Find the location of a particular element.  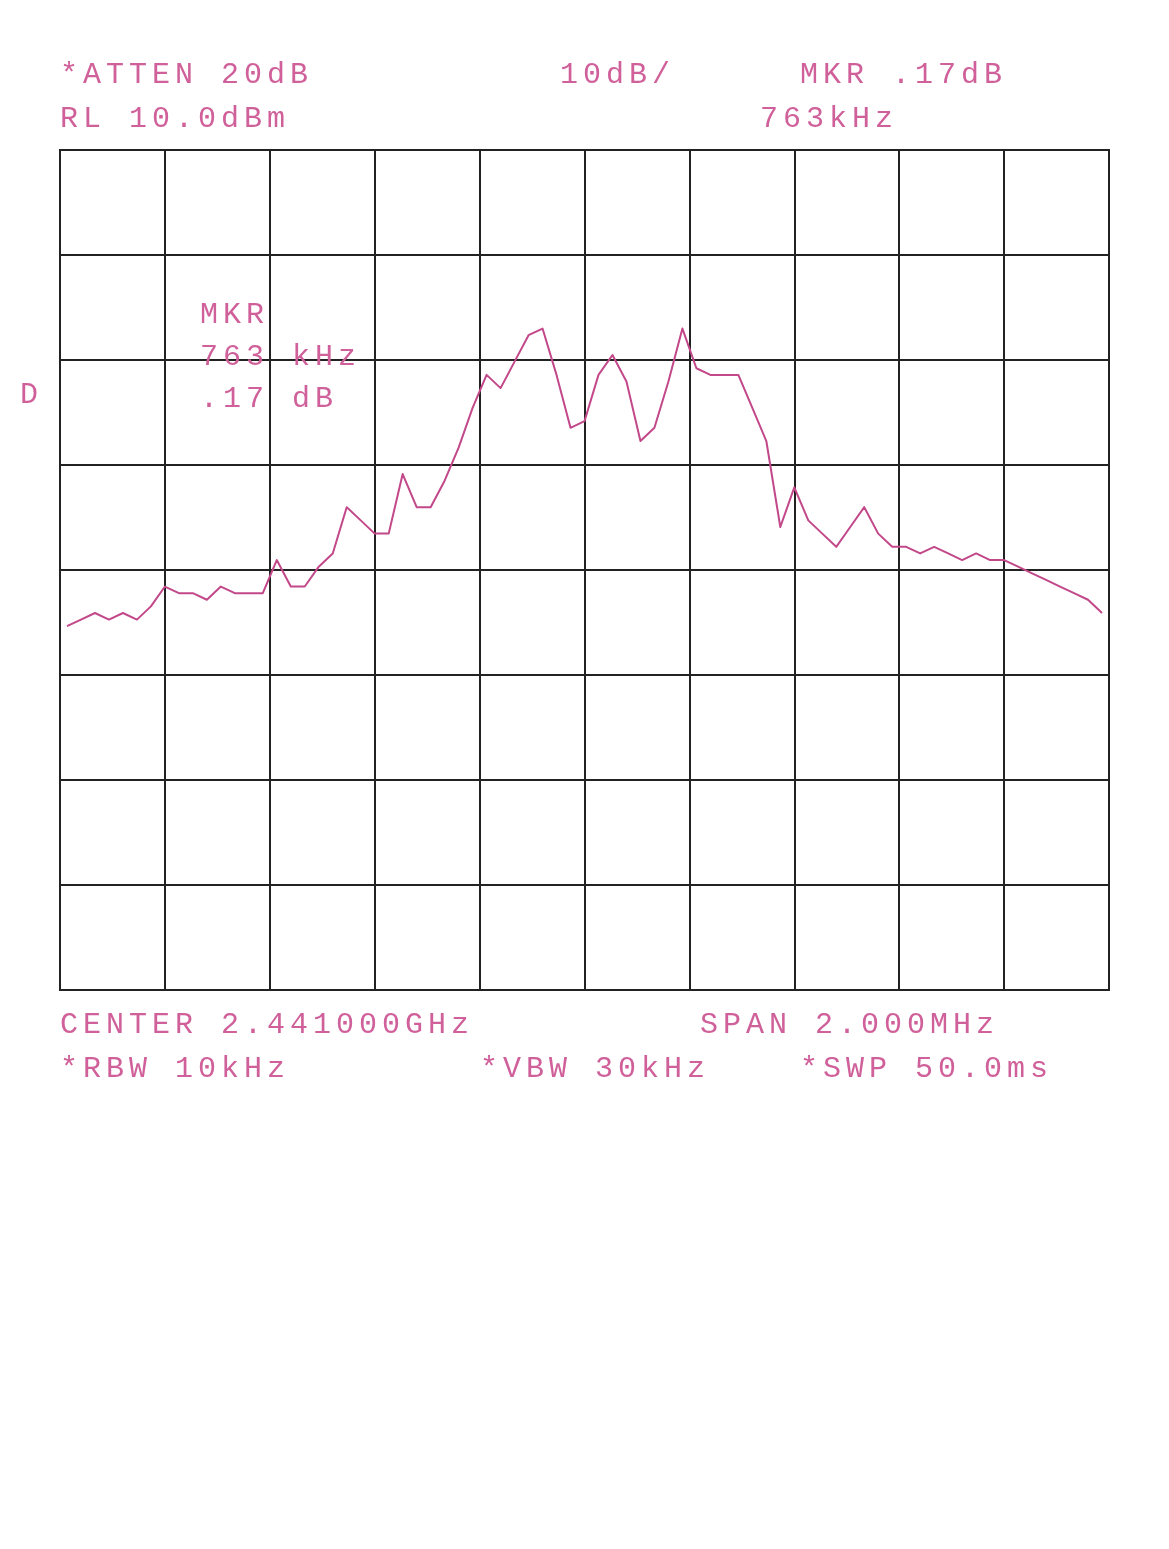

text: 763kHz is located at coordinates (829, 119).